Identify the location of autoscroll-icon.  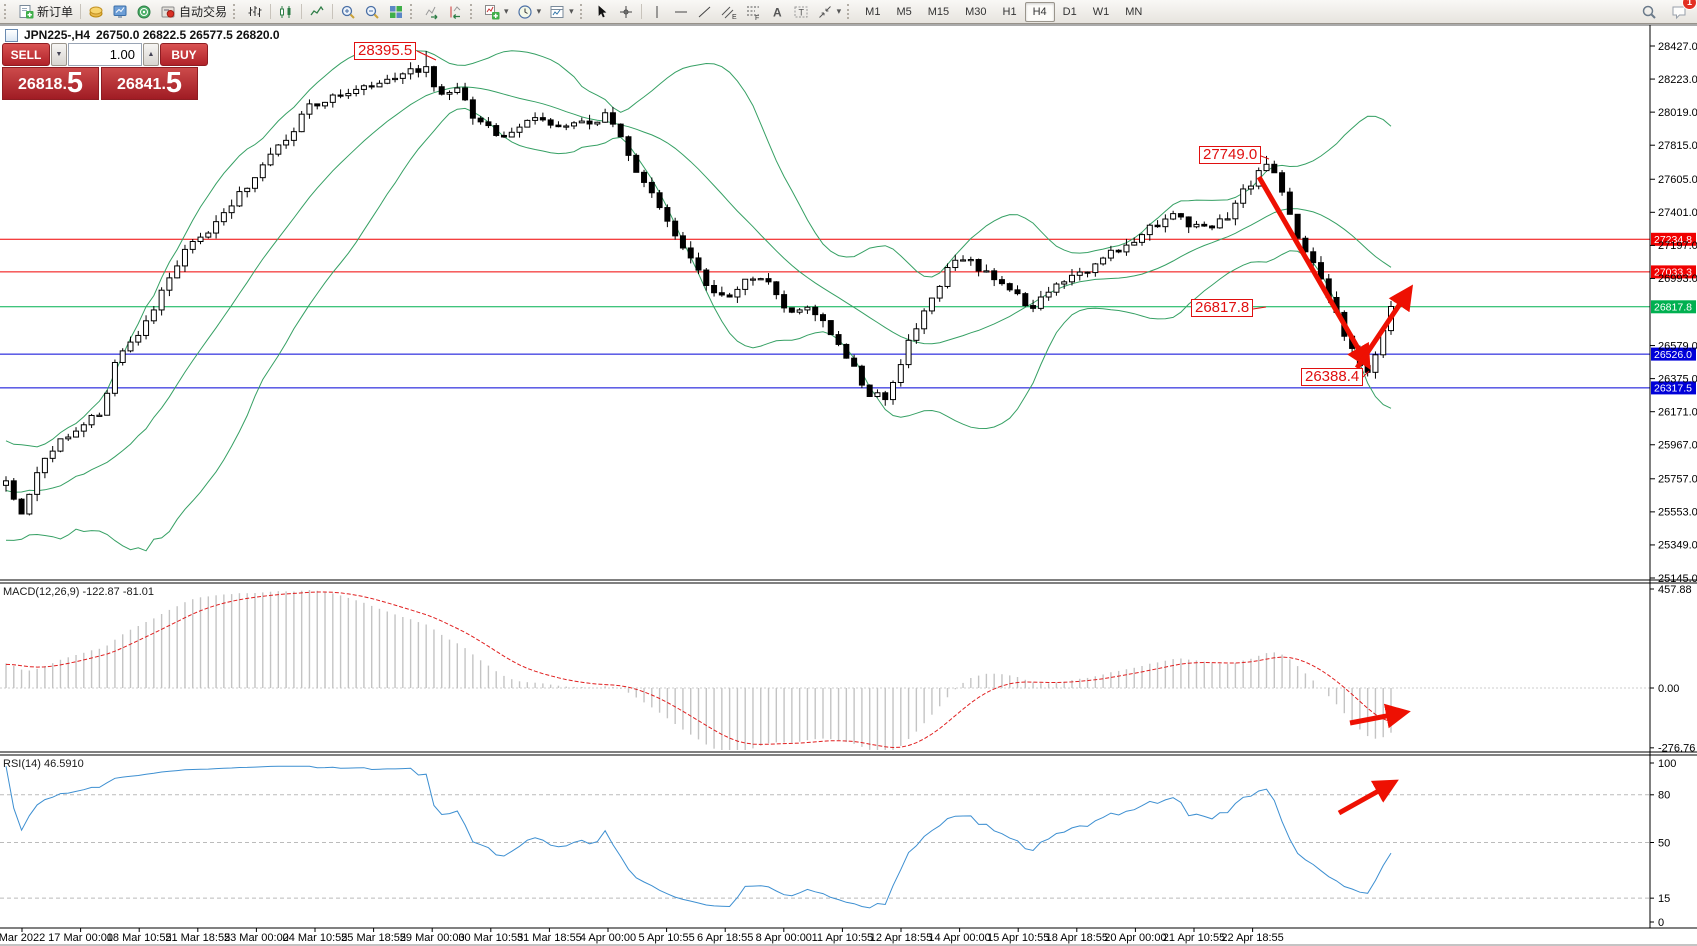
(432, 12).